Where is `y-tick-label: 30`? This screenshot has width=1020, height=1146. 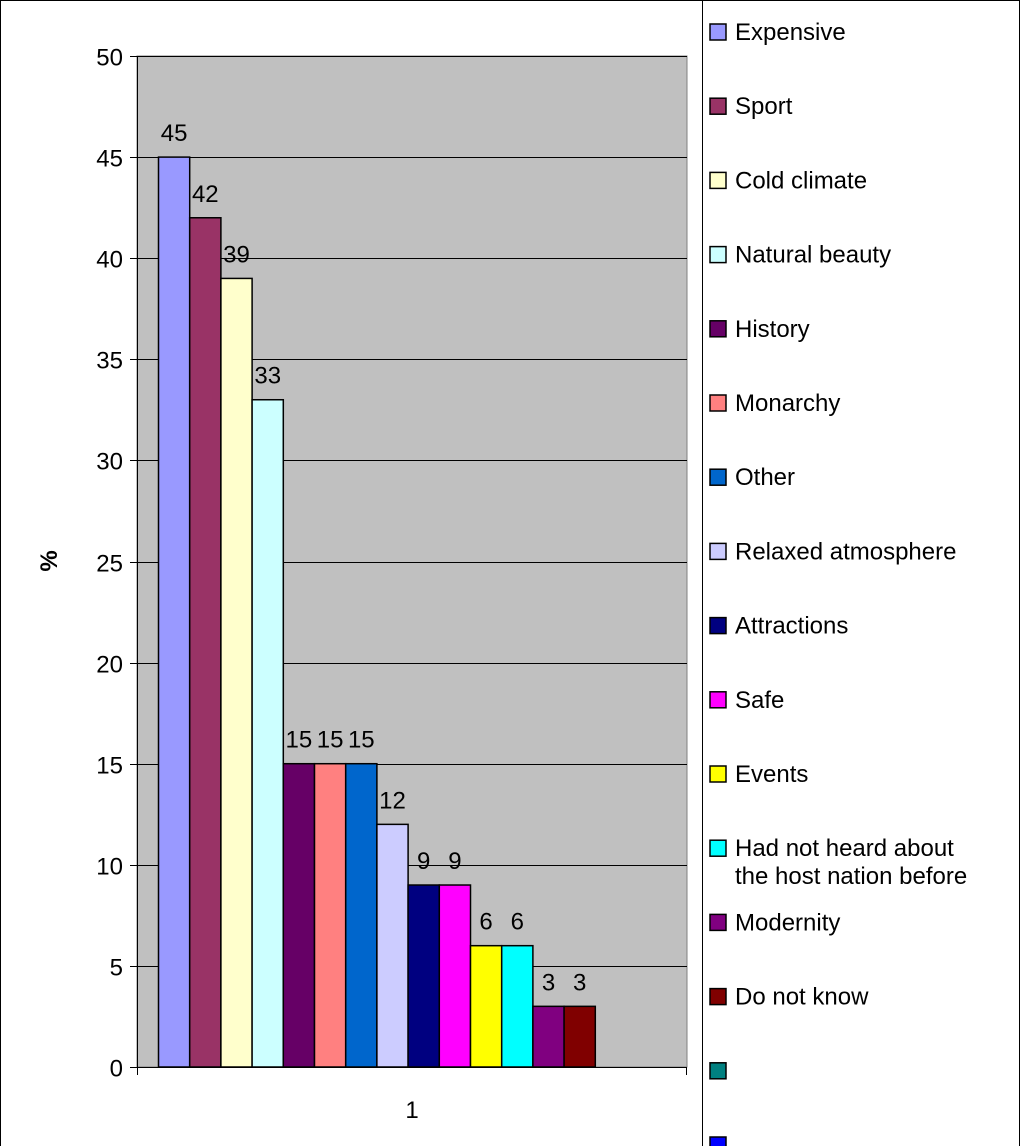 y-tick-label: 30 is located at coordinates (109, 462).